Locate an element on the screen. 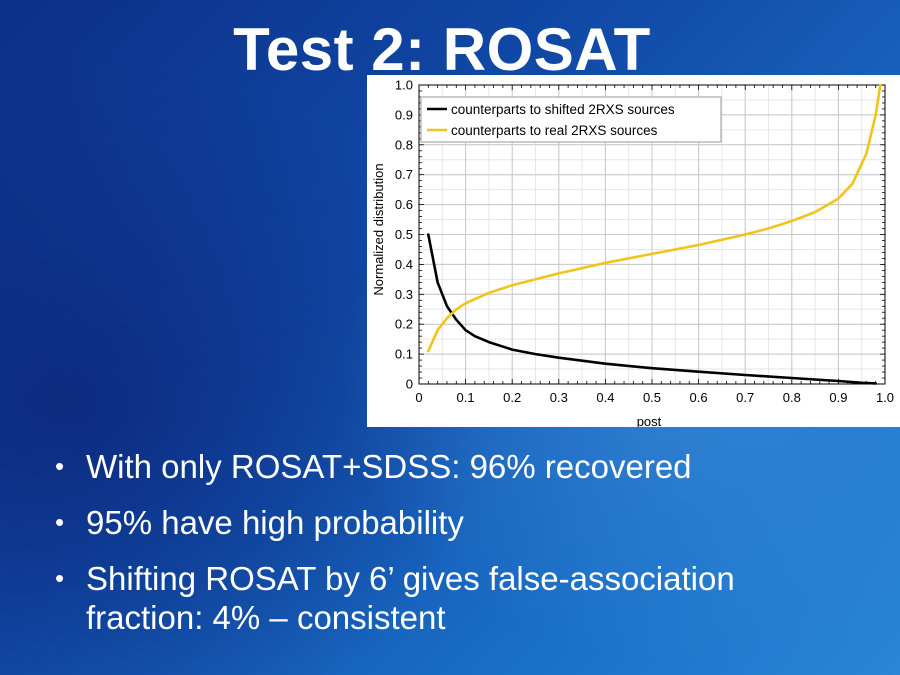 The height and width of the screenshot is (675, 900). y-tick-label: 0.4 is located at coordinates (404, 264).